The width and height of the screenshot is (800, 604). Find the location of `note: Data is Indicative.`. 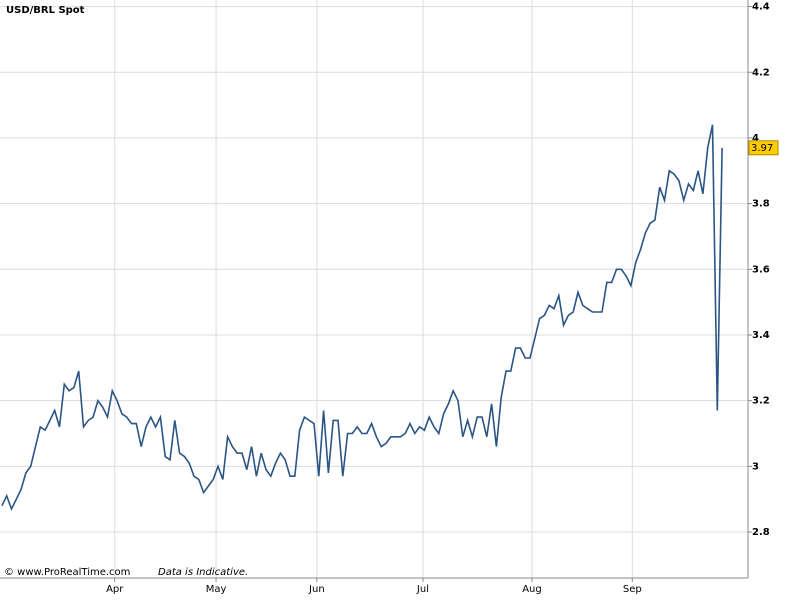

note: Data is Indicative. is located at coordinates (203, 572).